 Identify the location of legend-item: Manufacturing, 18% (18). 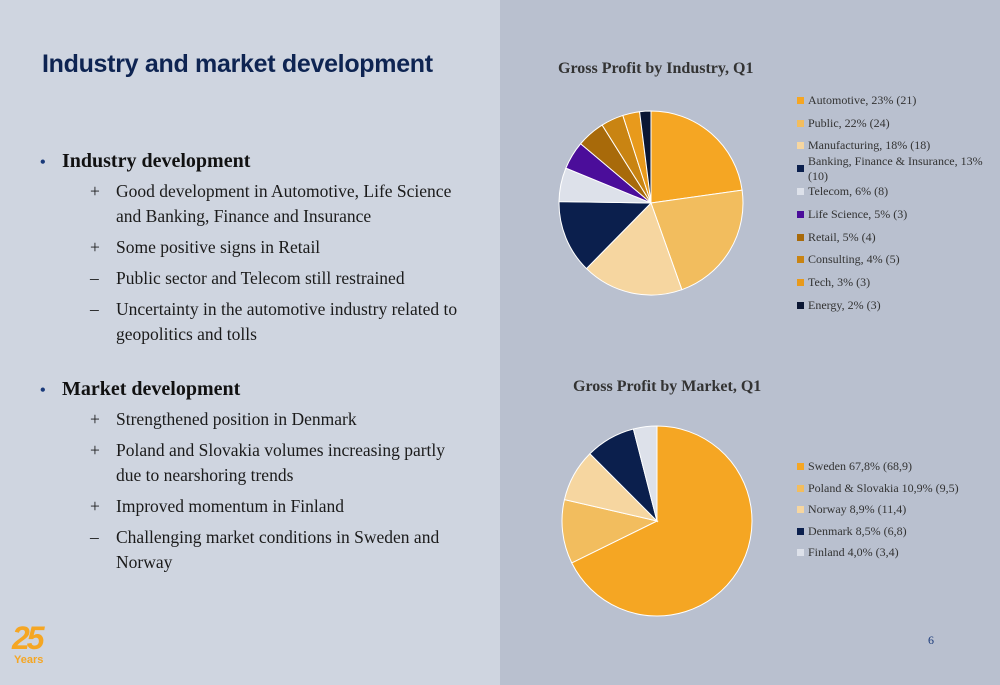
(898, 146).